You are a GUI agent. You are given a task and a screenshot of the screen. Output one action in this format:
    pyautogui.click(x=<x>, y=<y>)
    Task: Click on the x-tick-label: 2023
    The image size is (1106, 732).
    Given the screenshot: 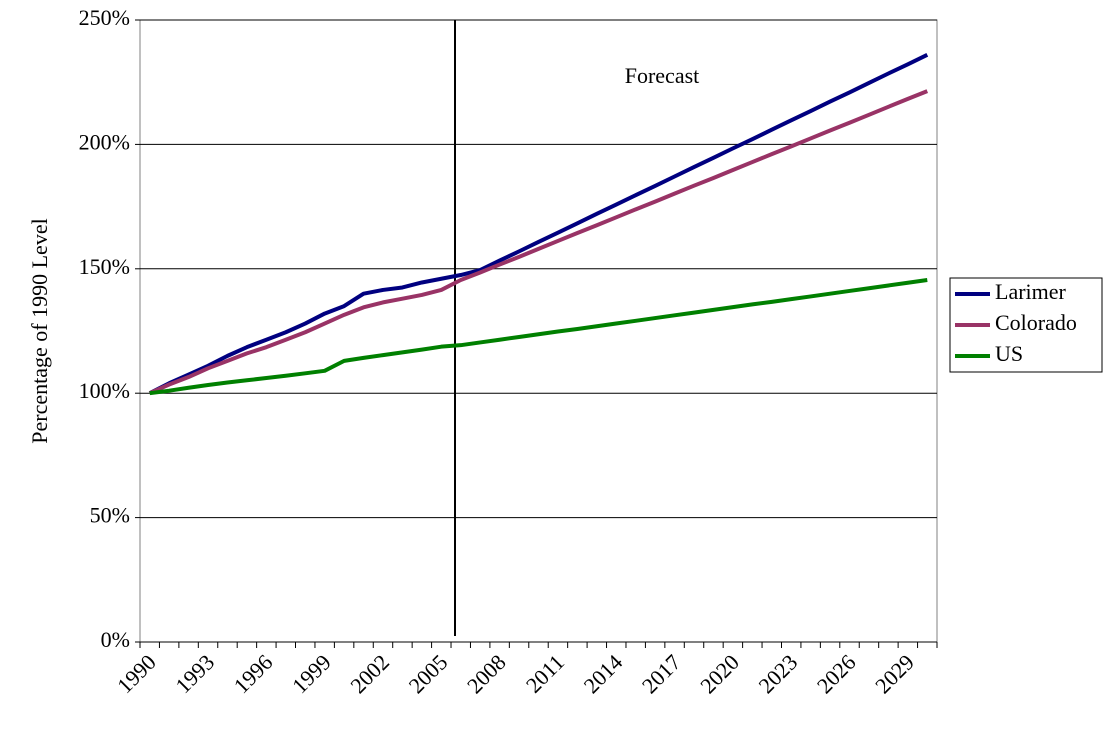 What is the action you would take?
    pyautogui.click(x=778, y=673)
    